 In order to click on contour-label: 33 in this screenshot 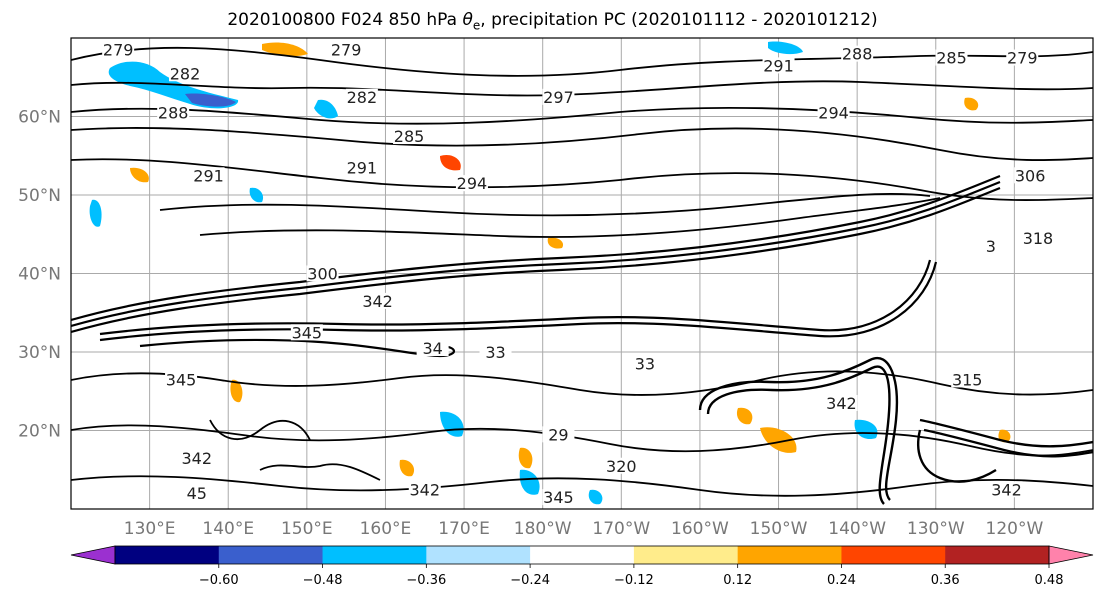, I will do `click(495, 352)`.